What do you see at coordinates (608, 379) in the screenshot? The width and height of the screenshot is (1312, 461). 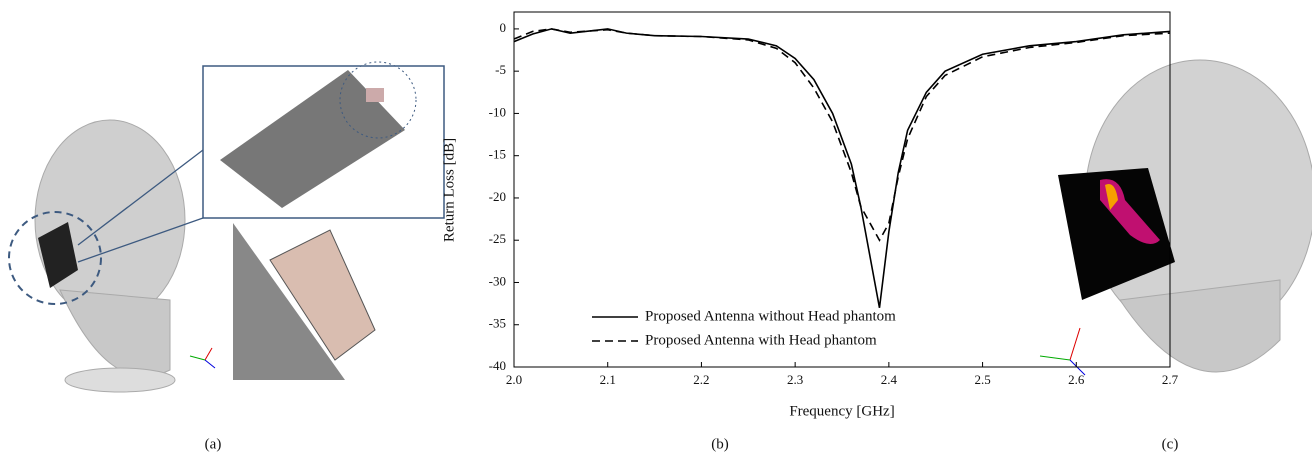 I see `x-tick-label: 2.1` at bounding box center [608, 379].